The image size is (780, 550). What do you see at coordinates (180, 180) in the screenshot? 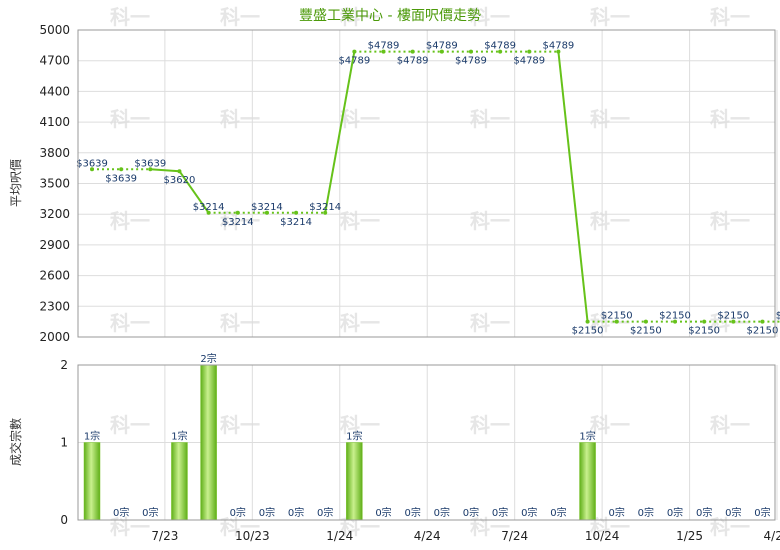
I see `price-point-label: $3620` at bounding box center [180, 180].